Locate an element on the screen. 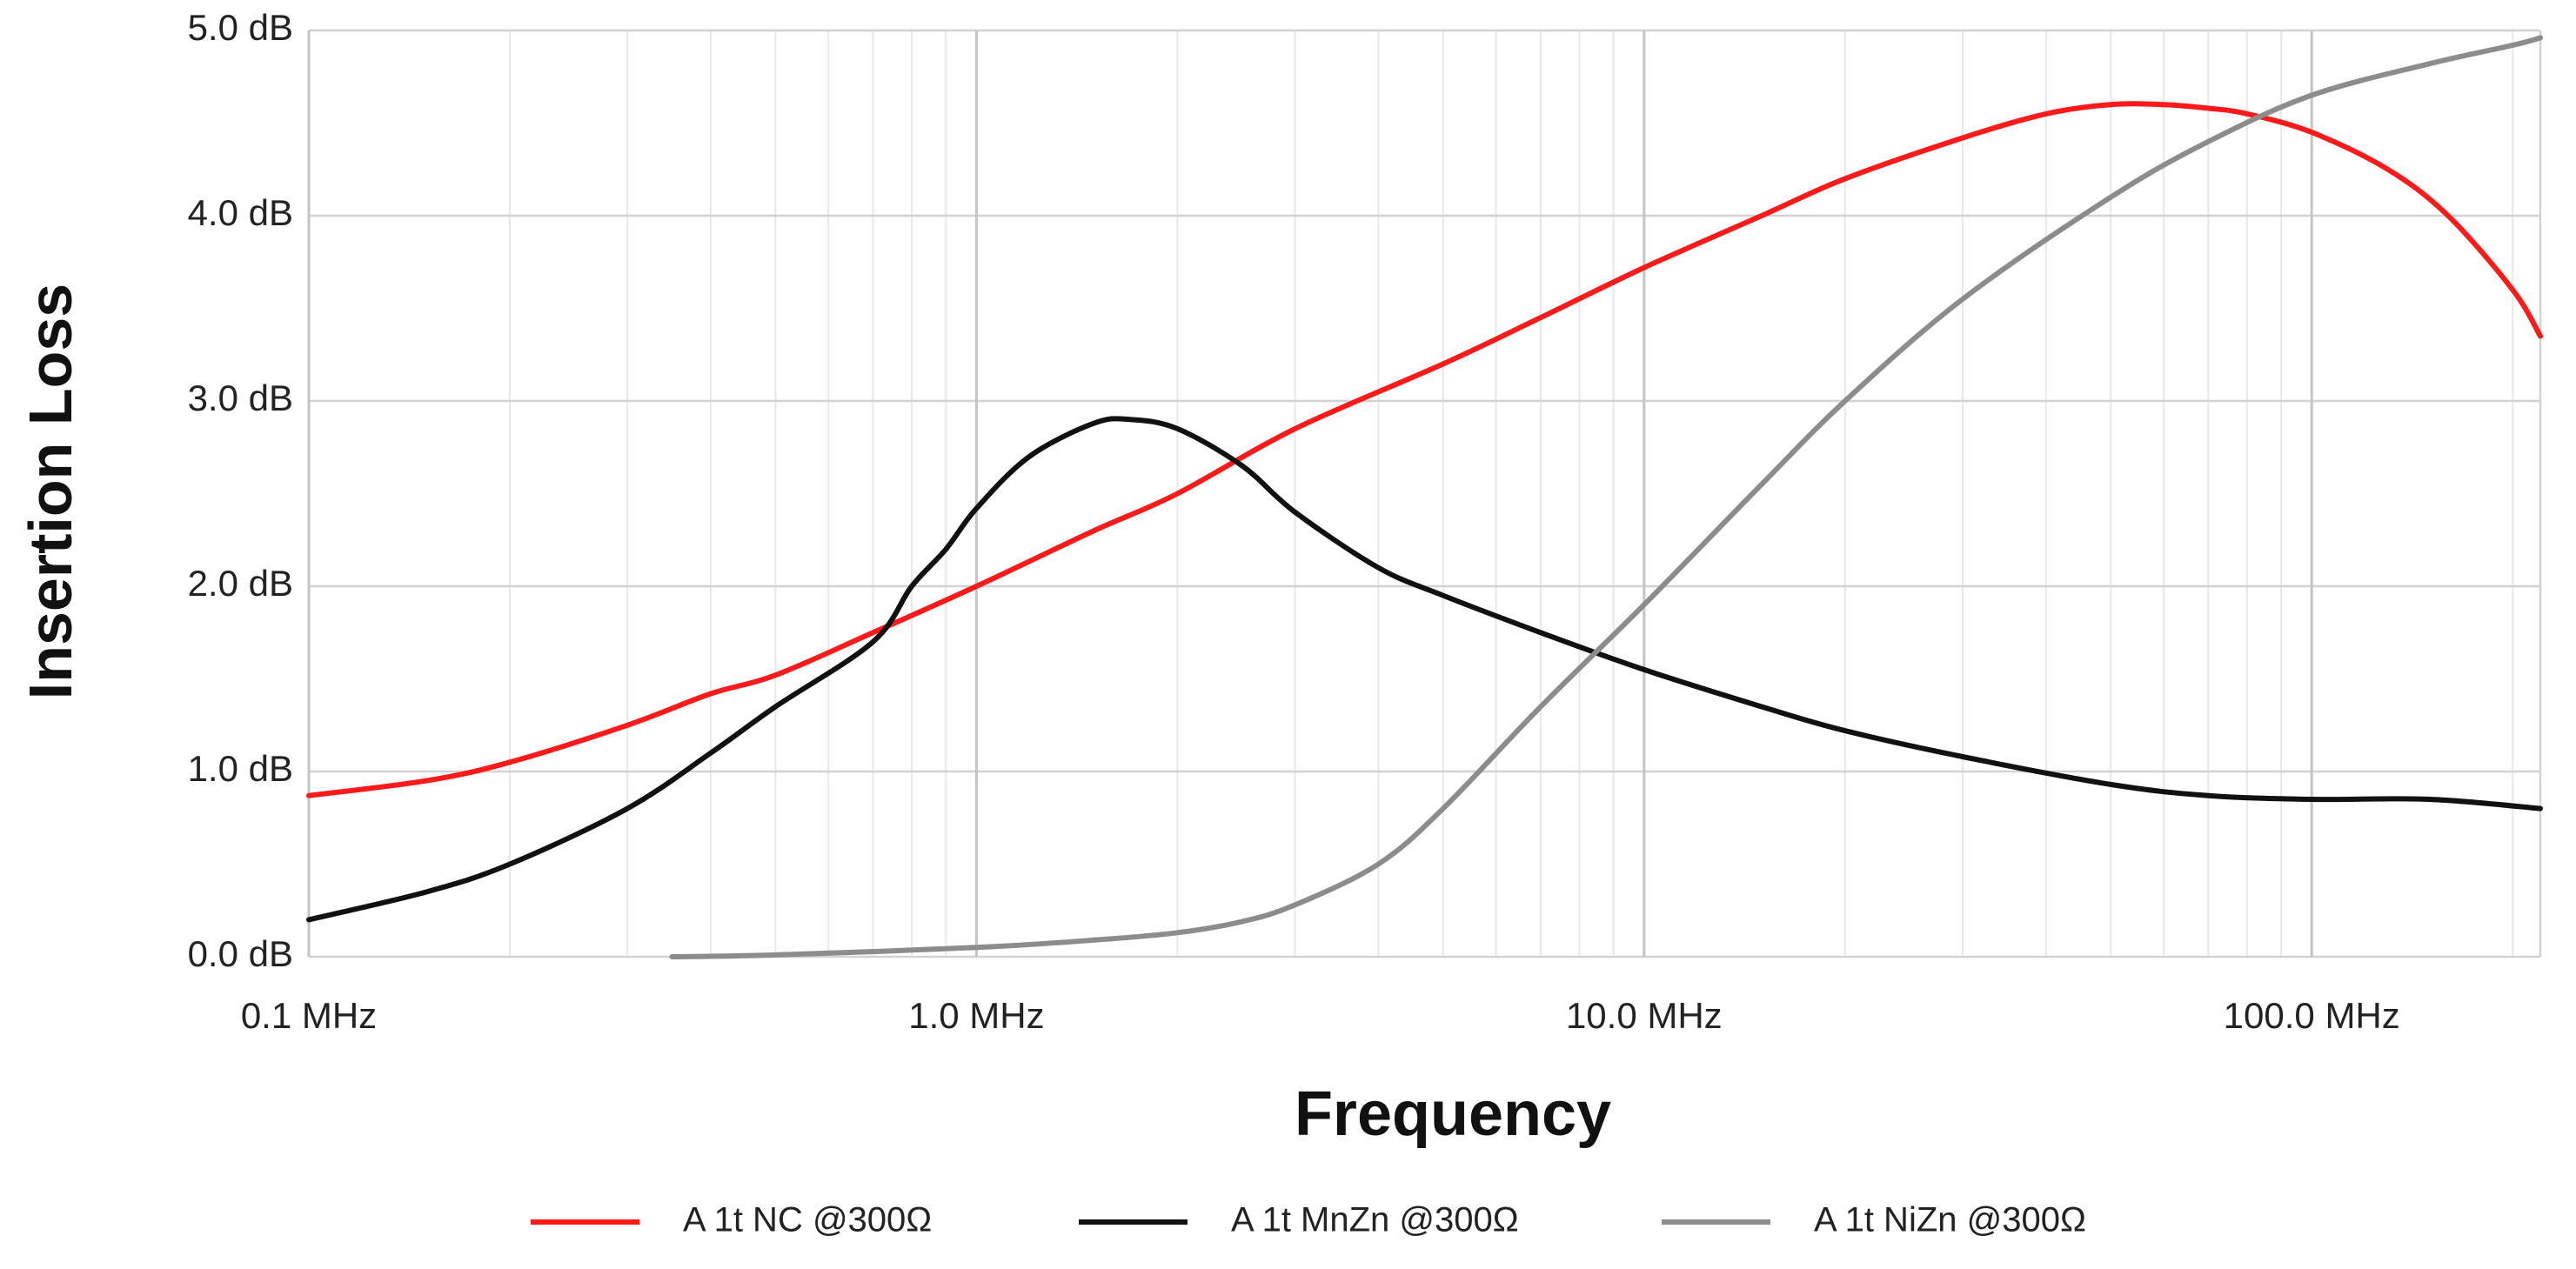 Image resolution: width=2576 pixels, height=1269 pixels. y-tick-label: 0.0 dB is located at coordinates (240, 953).